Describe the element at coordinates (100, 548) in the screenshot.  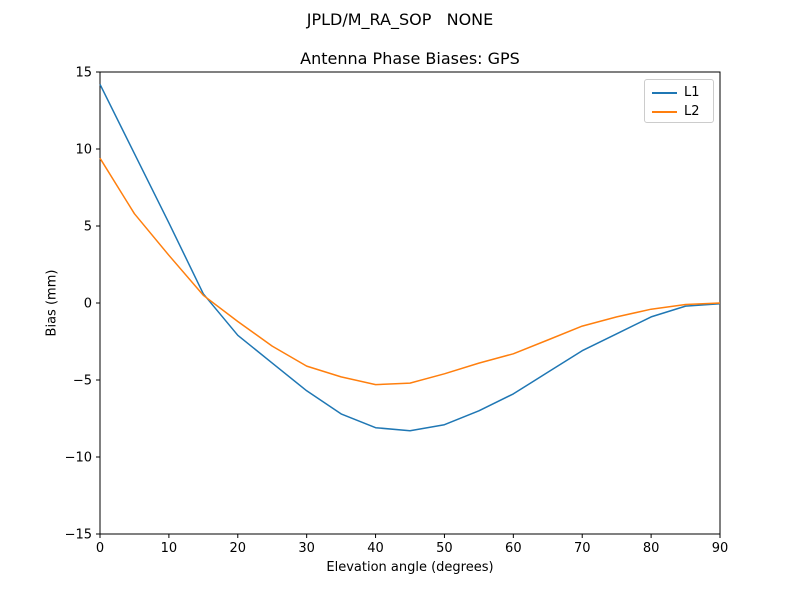
I see `x-tick-label: 0` at that location.